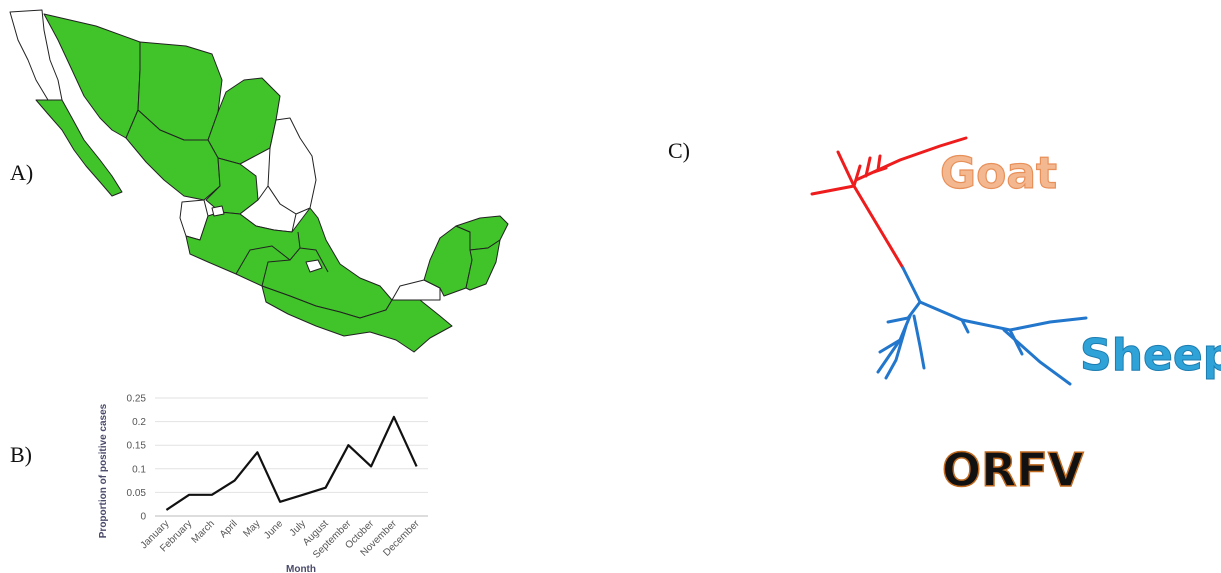 This screenshot has height=573, width=1221. What do you see at coordinates (1150, 355) in the screenshot?
I see `tree-sheep-label: Sheep` at bounding box center [1150, 355].